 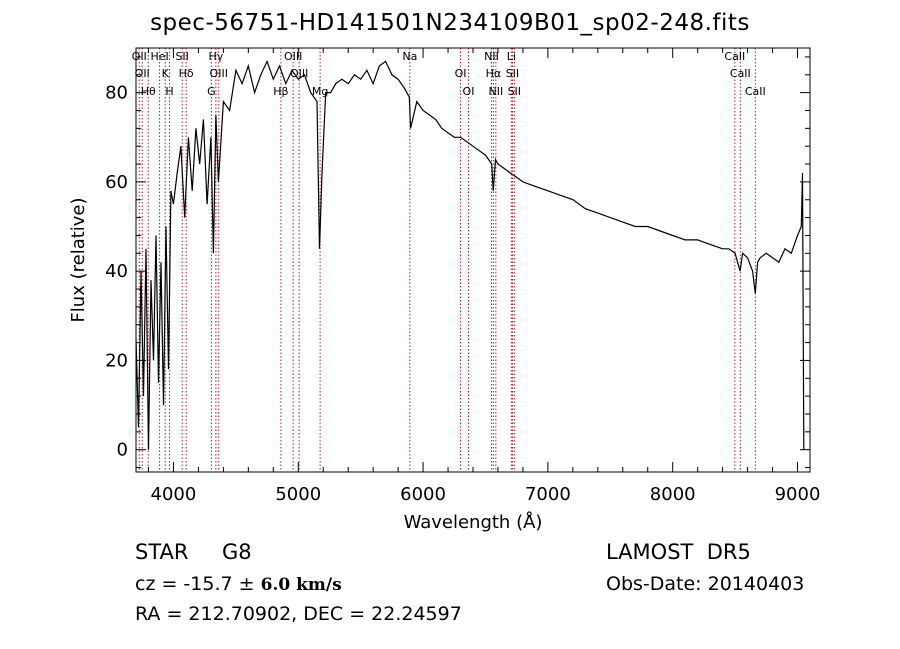 What do you see at coordinates (301, 585) in the screenshot?
I see `cz-error: 6.0 km/s` at bounding box center [301, 585].